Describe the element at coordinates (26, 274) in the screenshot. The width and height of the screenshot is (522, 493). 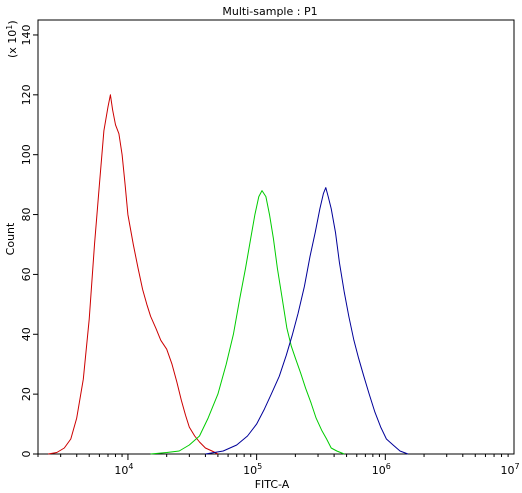
I see `y-tick-label: 60` at that location.